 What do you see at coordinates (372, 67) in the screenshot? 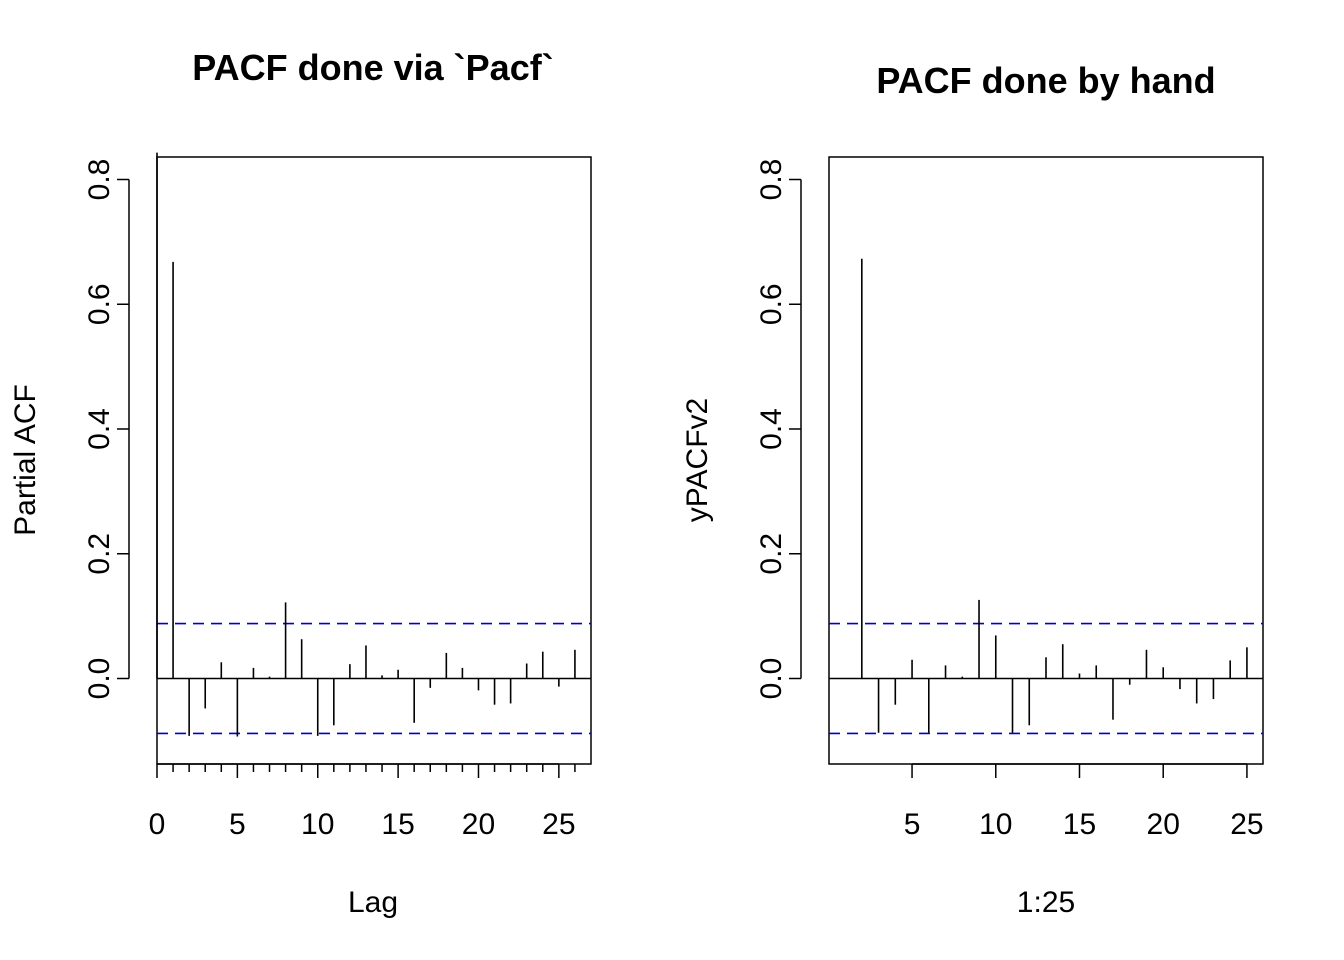
I see `chart-title: PACF done via `Pacf`` at bounding box center [372, 67].